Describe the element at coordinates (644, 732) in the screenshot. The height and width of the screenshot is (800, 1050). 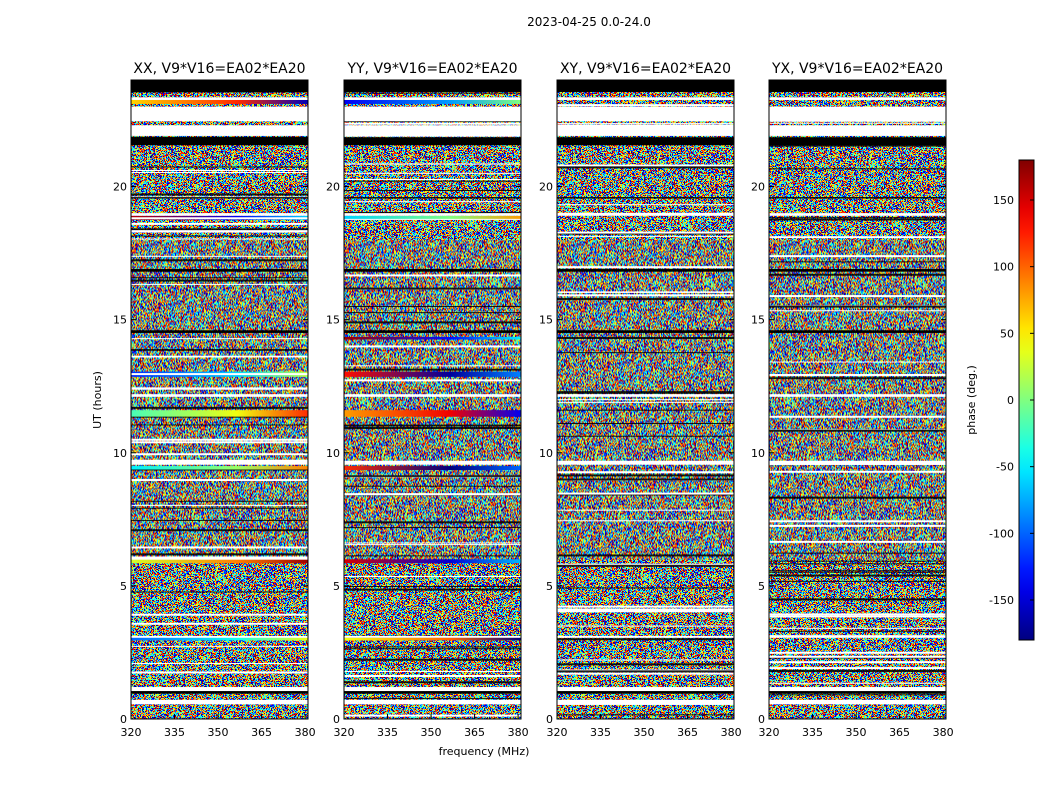
I see `x-tick-label: 350` at that location.